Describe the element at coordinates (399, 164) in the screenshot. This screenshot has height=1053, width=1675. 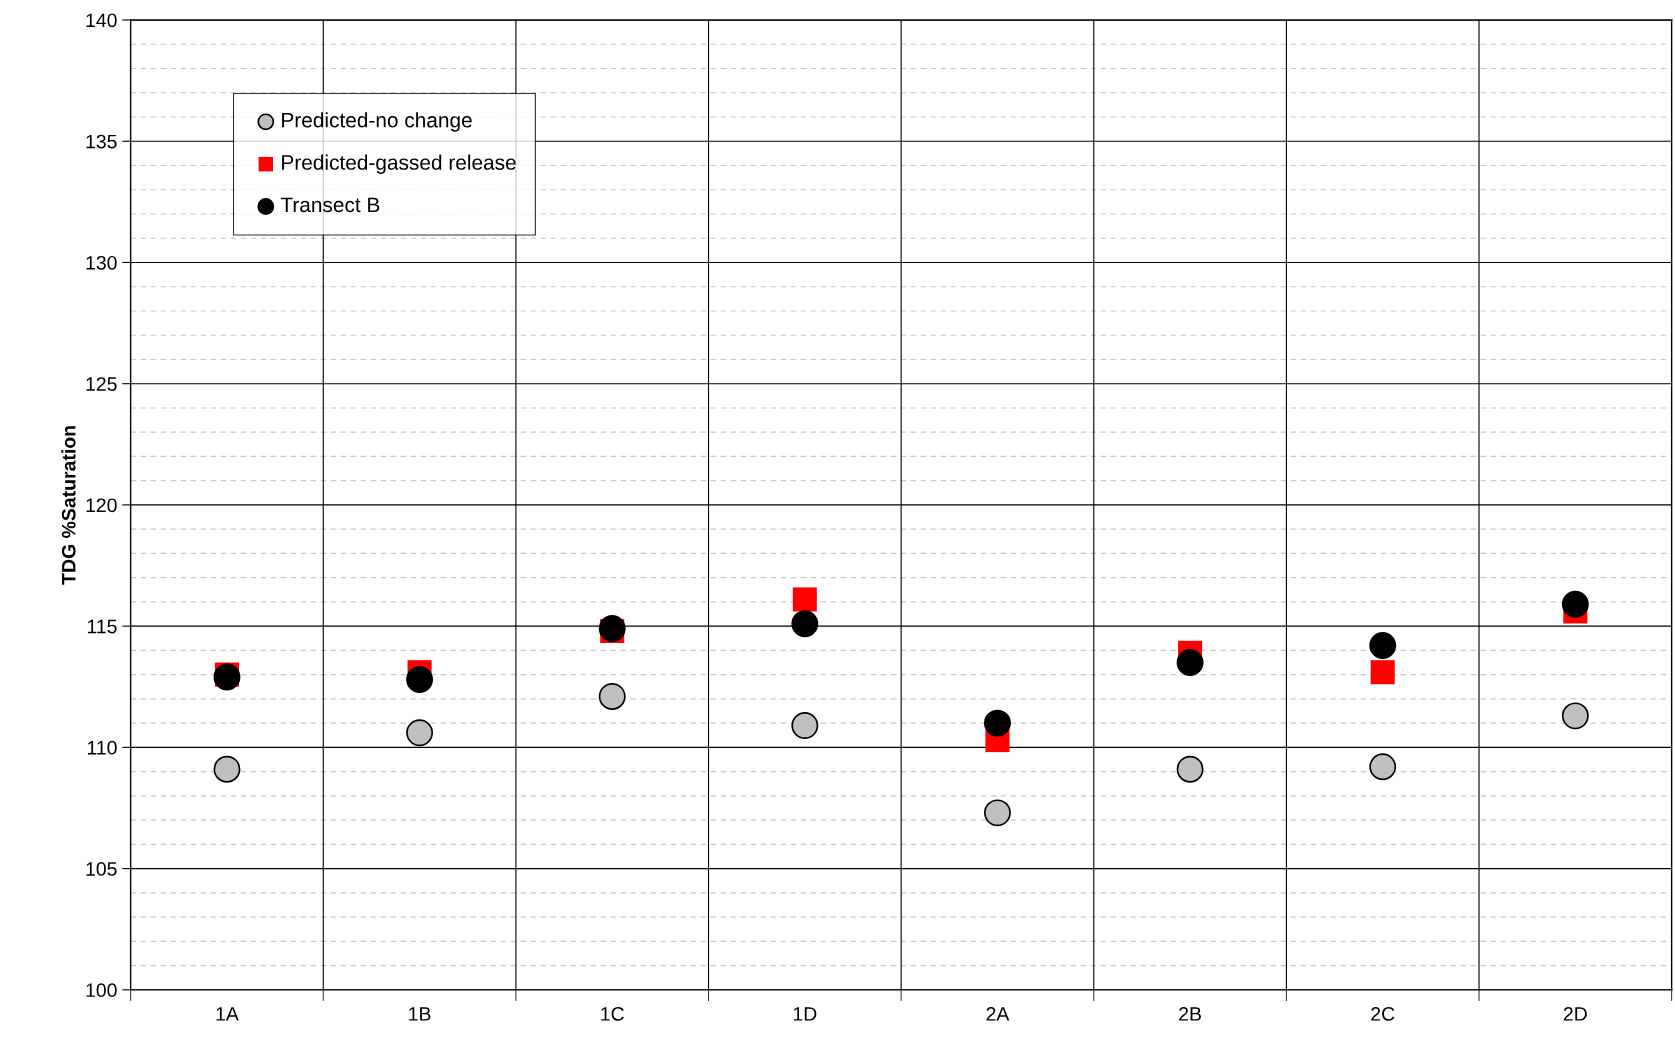
I see `legend-label: Predicted-gassed release` at that location.